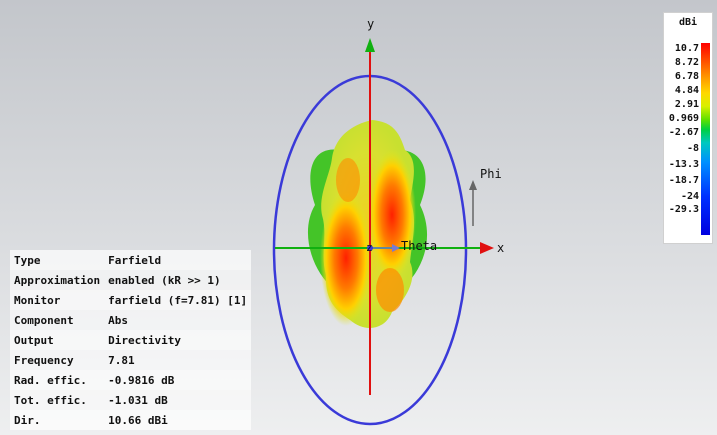  Describe the element at coordinates (686, 76) in the screenshot. I see `legend-tick: 6.78` at that location.